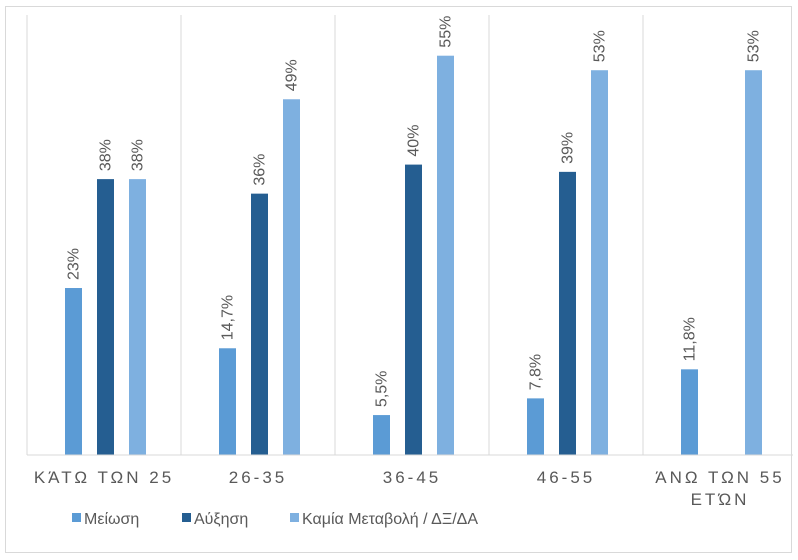 This screenshot has height=560, width=798. Describe the element at coordinates (260, 170) in the screenshot. I see `data-label: 36%` at that location.